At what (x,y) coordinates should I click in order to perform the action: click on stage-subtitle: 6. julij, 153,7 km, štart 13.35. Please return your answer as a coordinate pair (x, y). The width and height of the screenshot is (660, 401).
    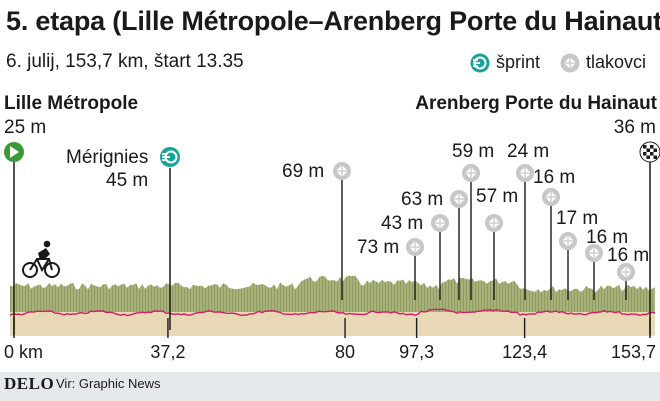
    Looking at the image, I should click on (125, 61).